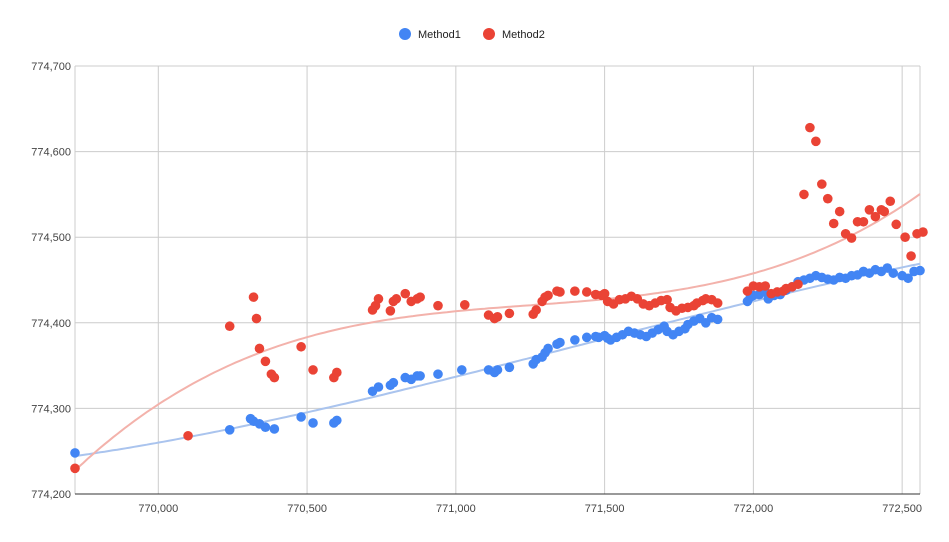 The width and height of the screenshot is (949, 542). I want to click on y-tick-label: 774,500, so click(51, 238).